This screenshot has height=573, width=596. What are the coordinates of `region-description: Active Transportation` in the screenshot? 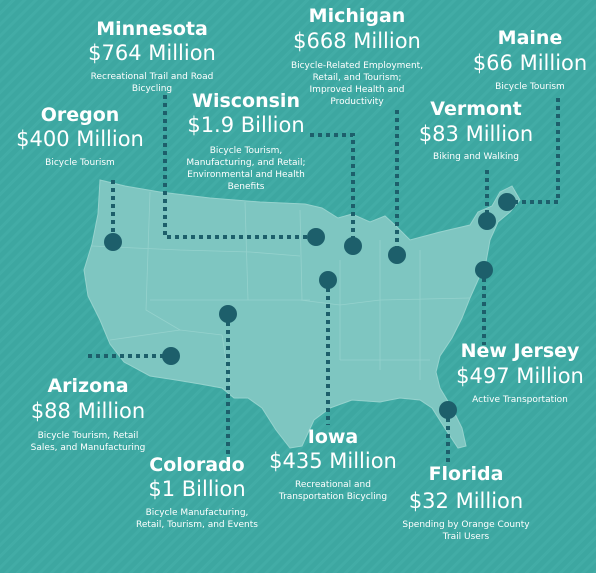 It's located at (520, 400).